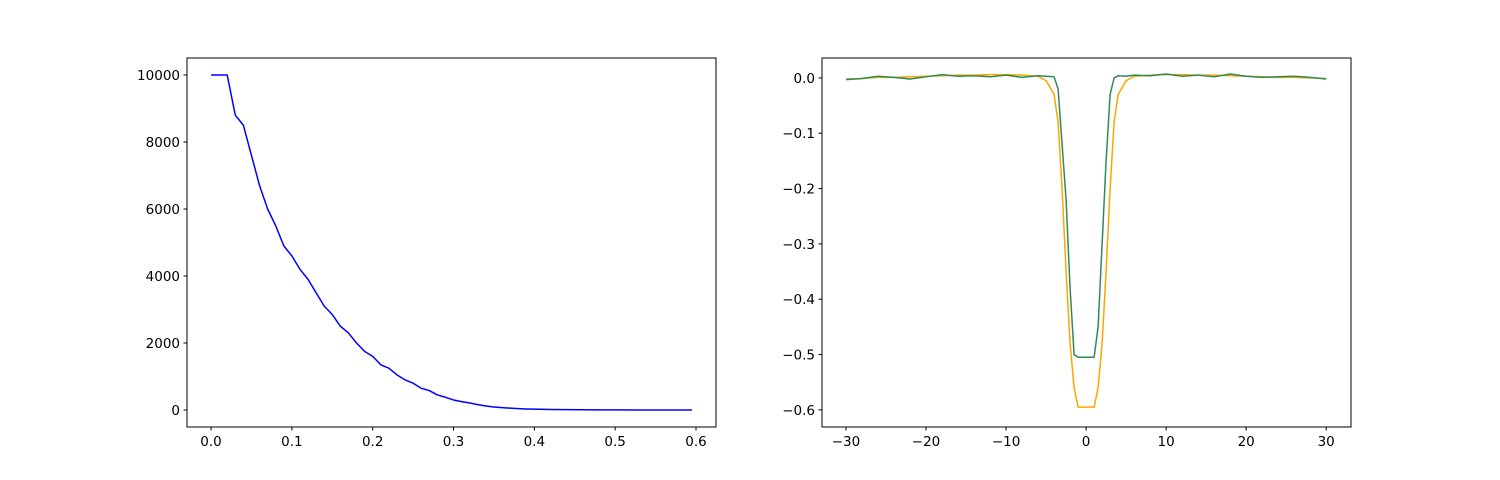 This screenshot has height=480, width=1500. I want to click on y-tick-label: −0.5, so click(798, 356).